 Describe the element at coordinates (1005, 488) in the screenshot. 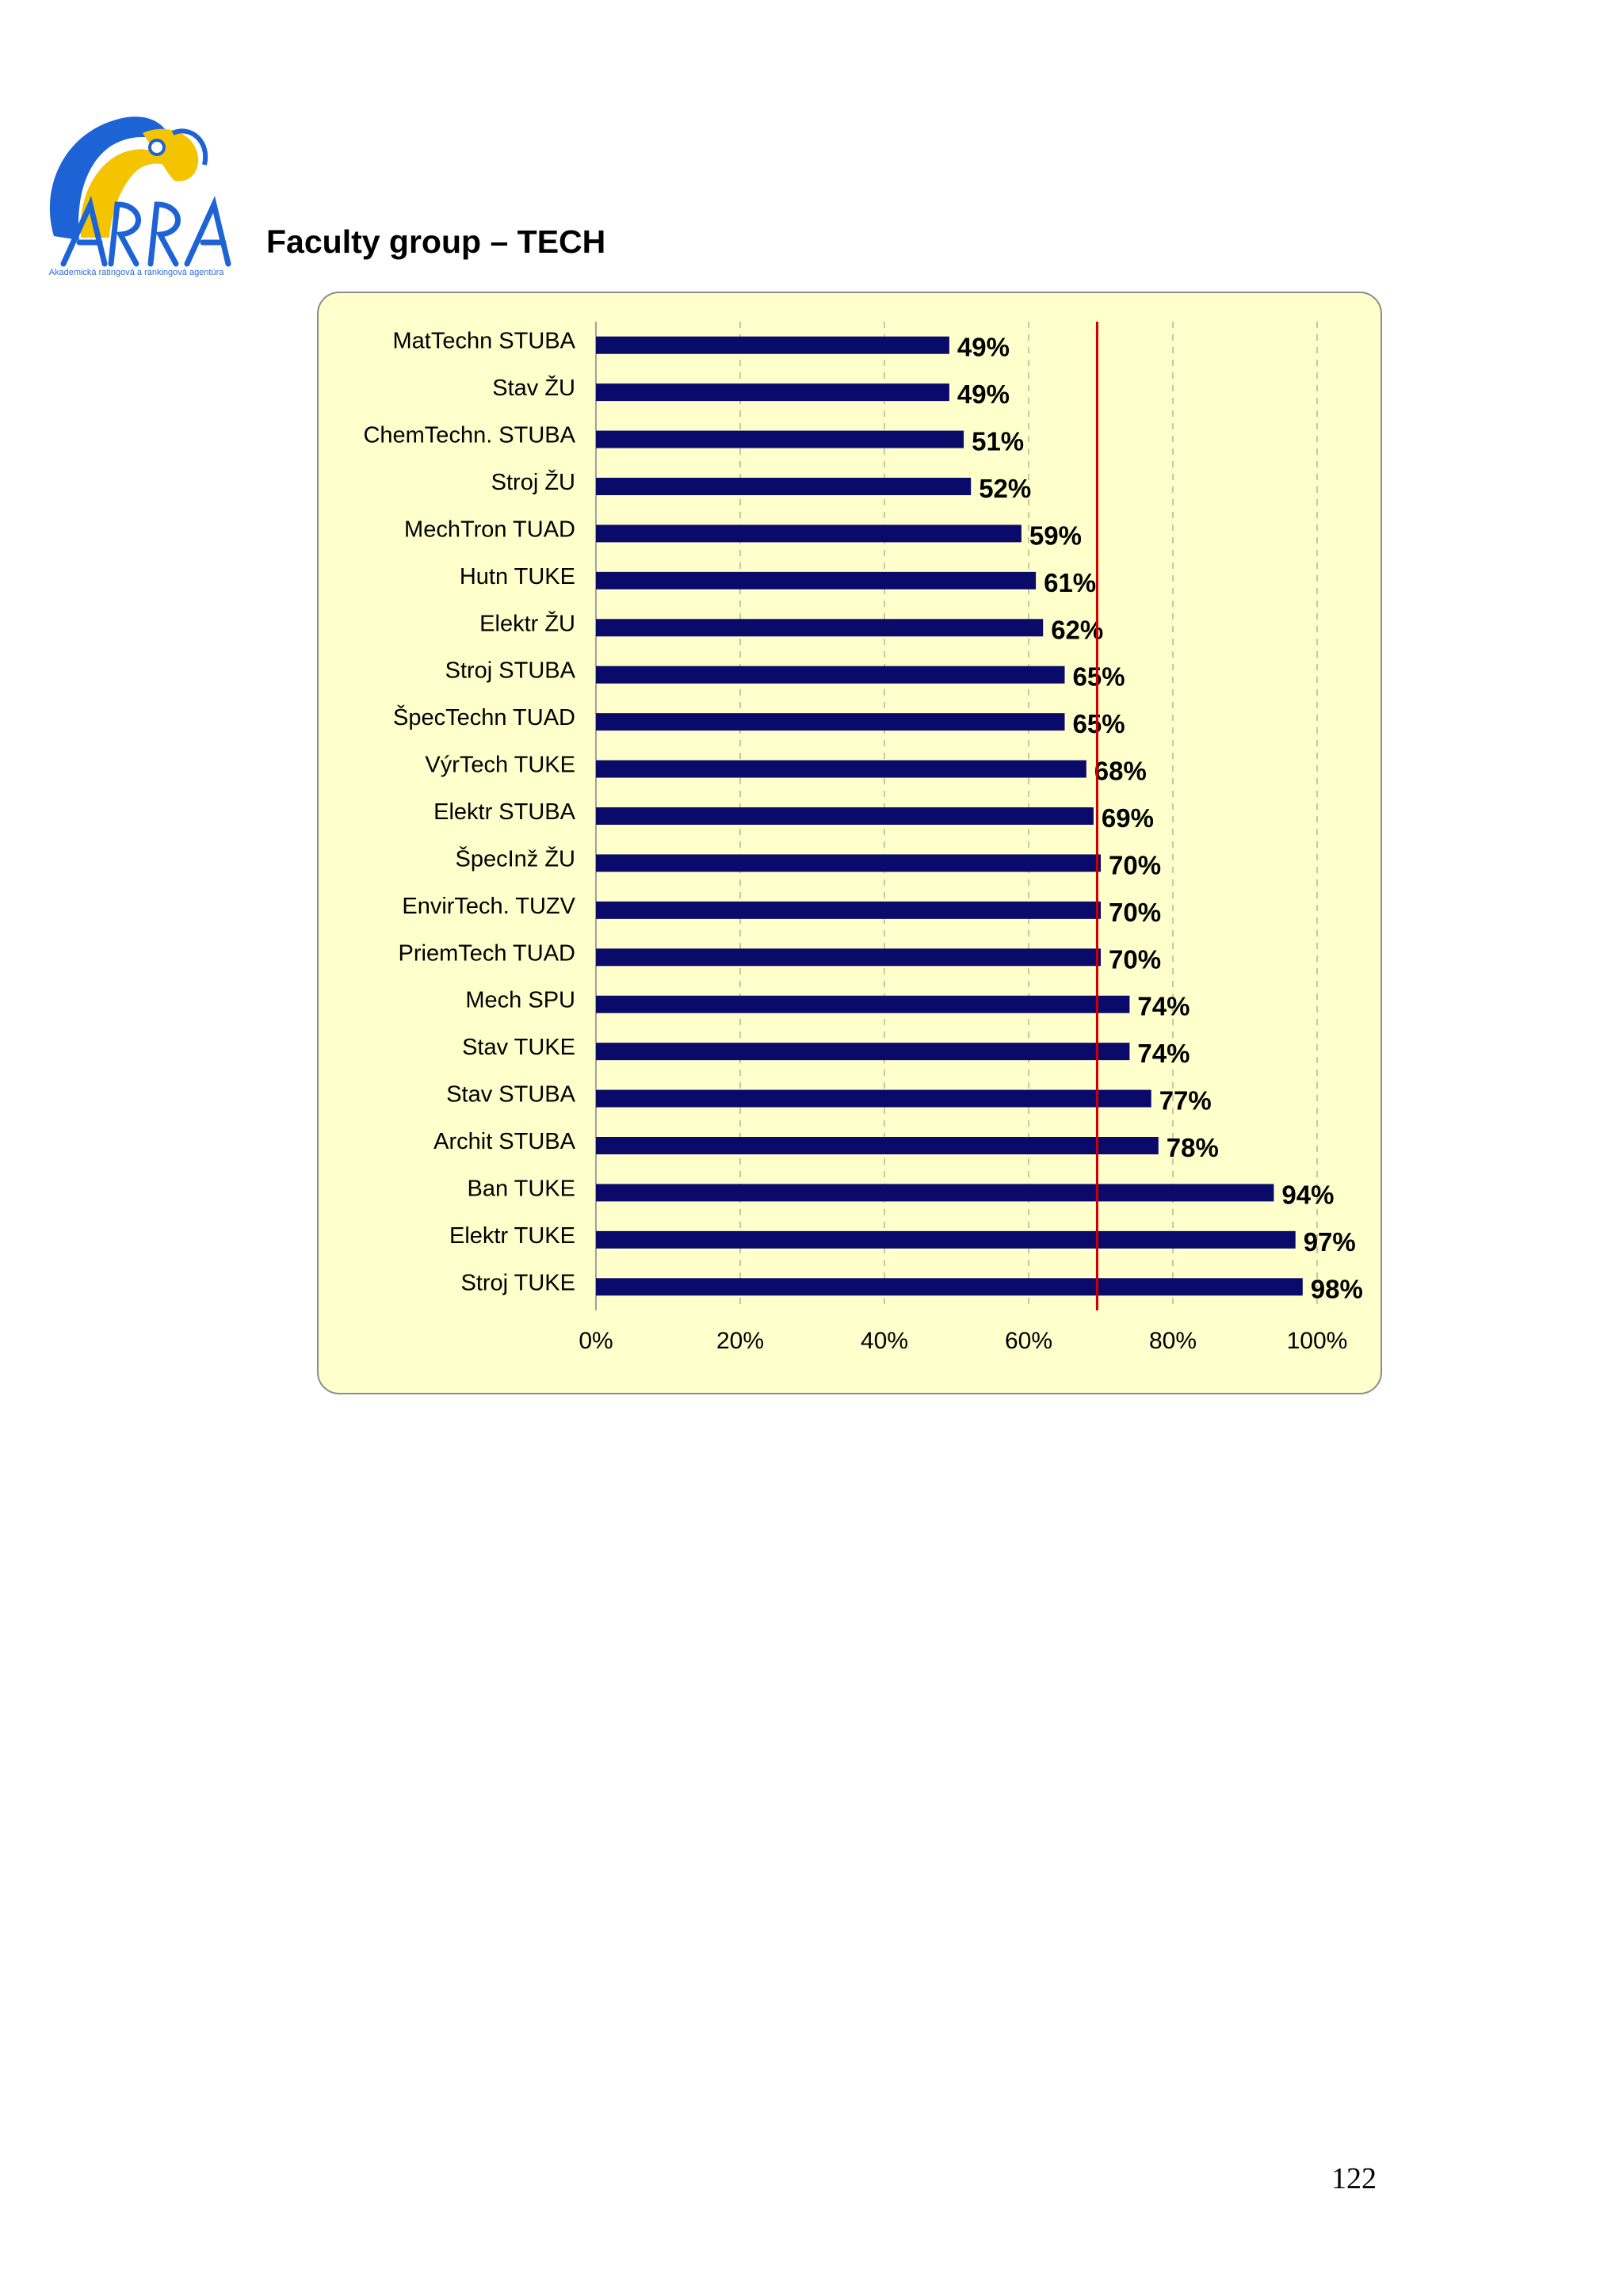

I see `value-label: 52%` at that location.